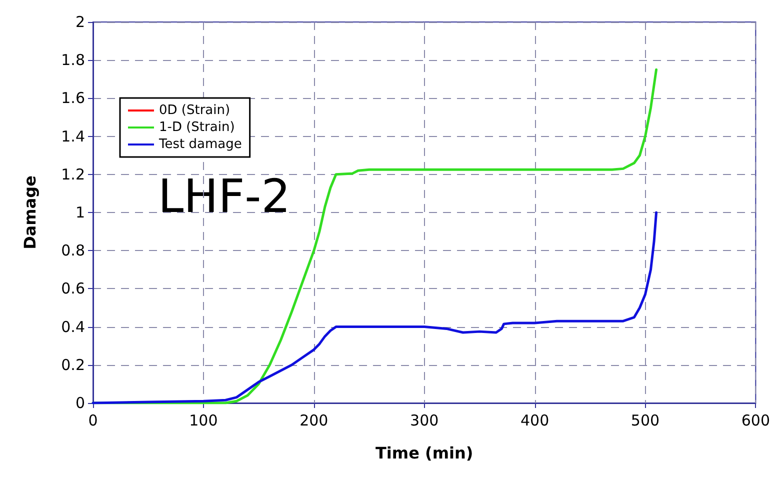  What do you see at coordinates (203, 421) in the screenshot?
I see `x-tick-label: 100` at bounding box center [203, 421].